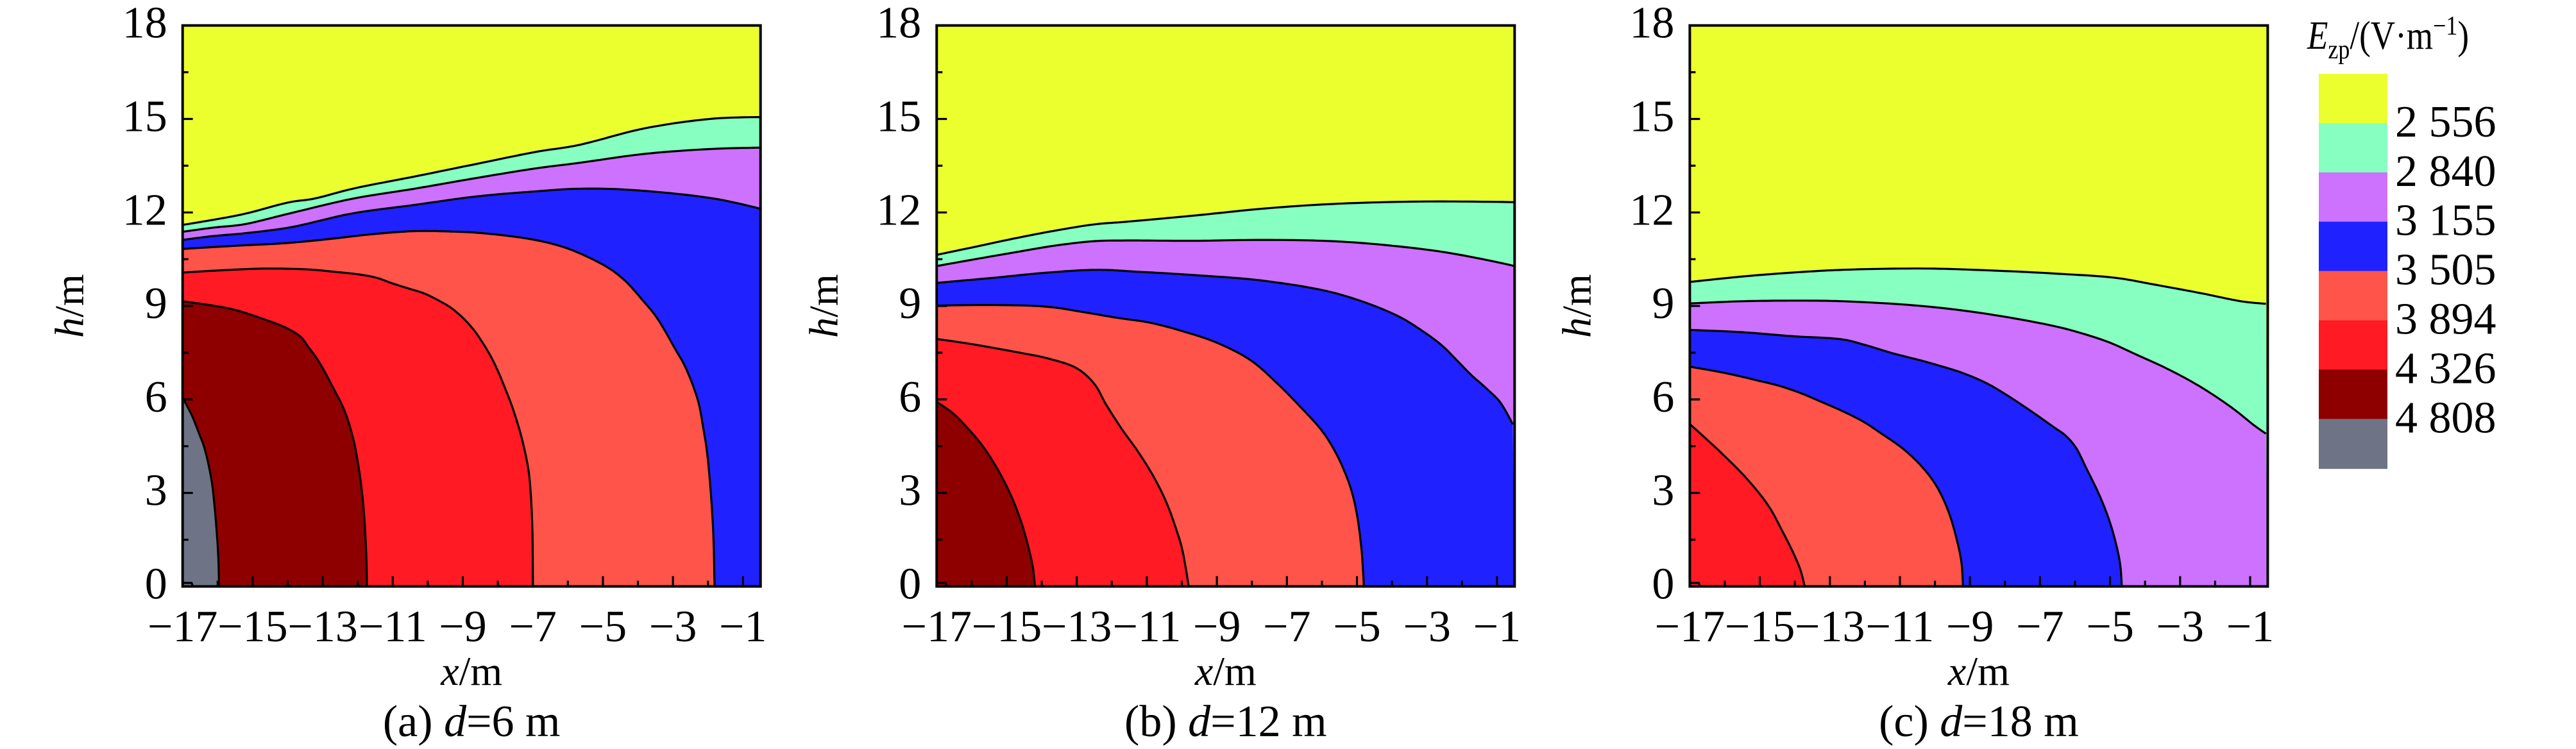 This screenshot has height=749, width=2576. I want to click on svg-text: (c) d=18 m, so click(1979, 721).